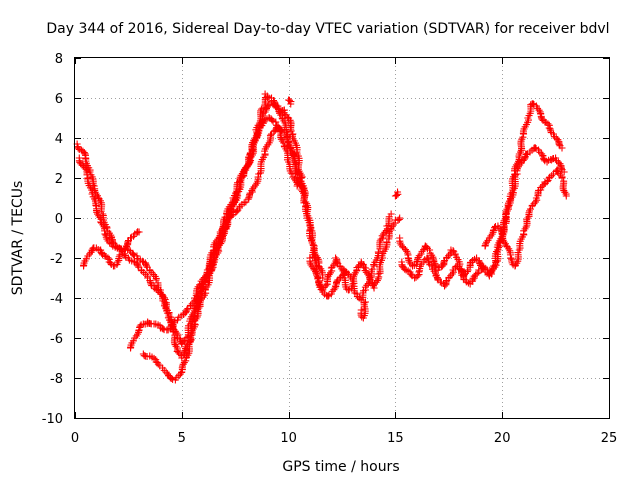 This screenshot has width=640, height=480. I want to click on x-tick-labels: 0 5 10 15 20 25, so click(344, 438).